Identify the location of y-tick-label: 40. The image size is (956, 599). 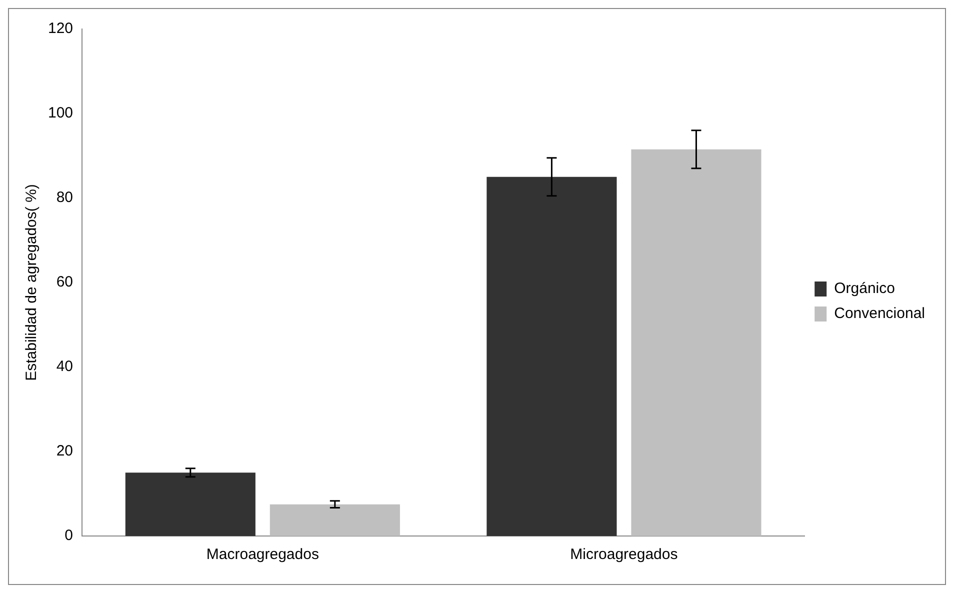
(65, 367).